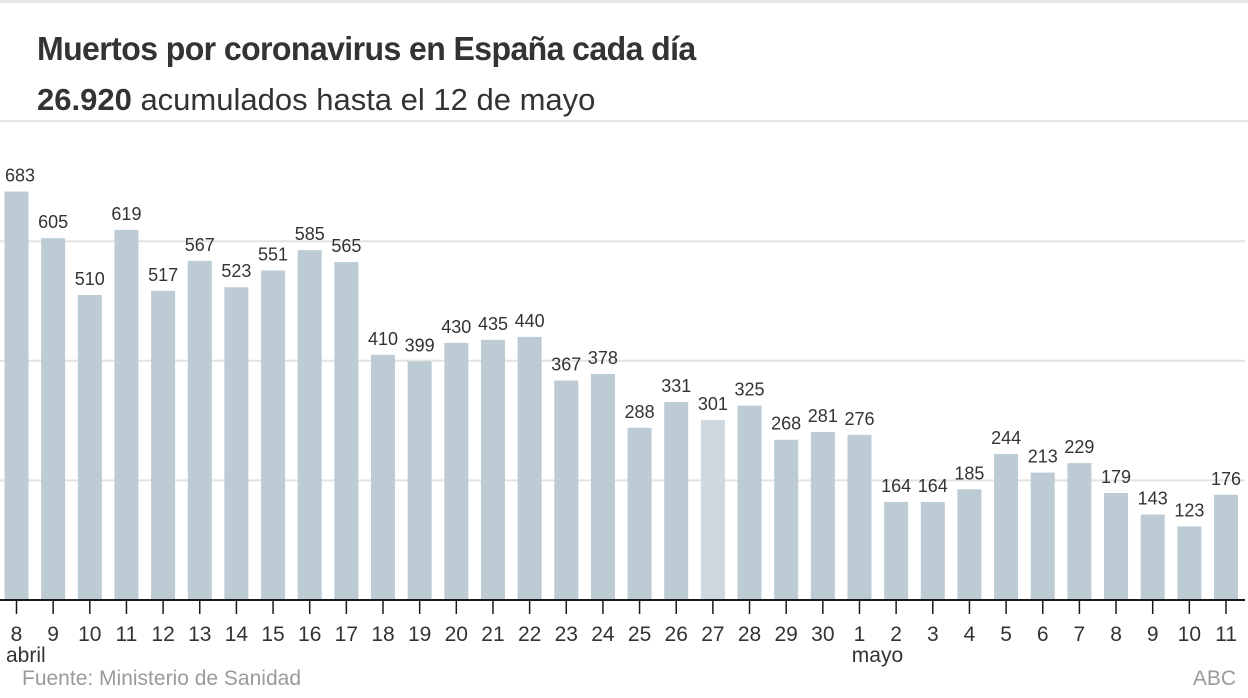 The width and height of the screenshot is (1248, 698). I want to click on x-tick-label: 2, so click(896, 634).